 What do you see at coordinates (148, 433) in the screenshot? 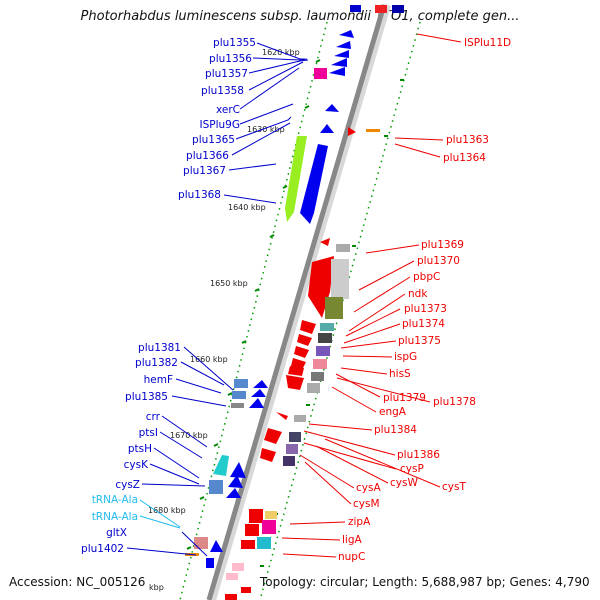
I see `gene-label: ptsI` at bounding box center [148, 433].